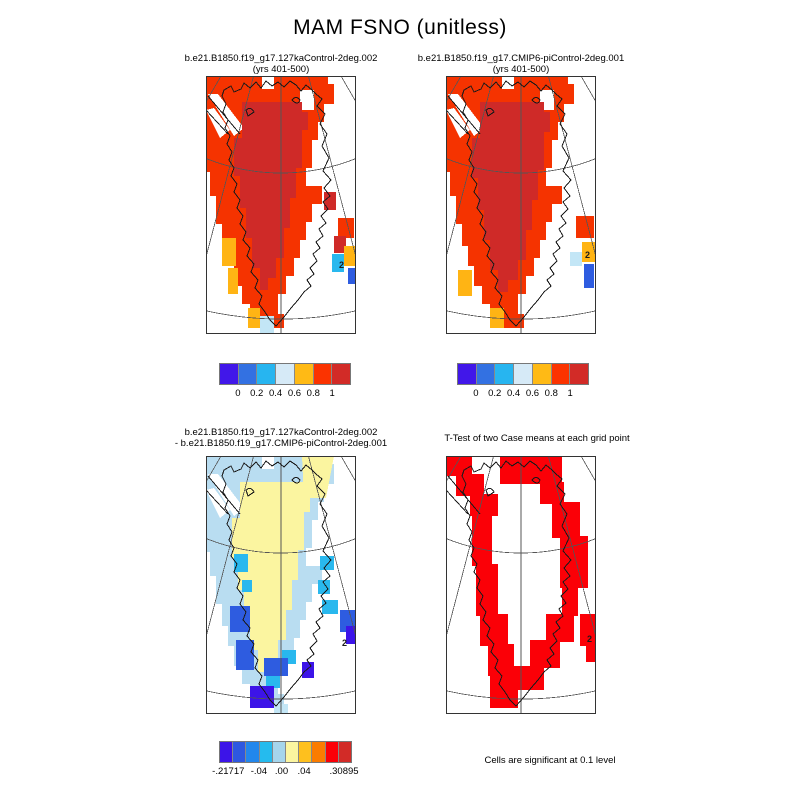 Image resolution: width=800 pixels, height=800 pixels. Describe the element at coordinates (228, 771) in the screenshot. I see `colorbar-tick: -.21717` at that location.